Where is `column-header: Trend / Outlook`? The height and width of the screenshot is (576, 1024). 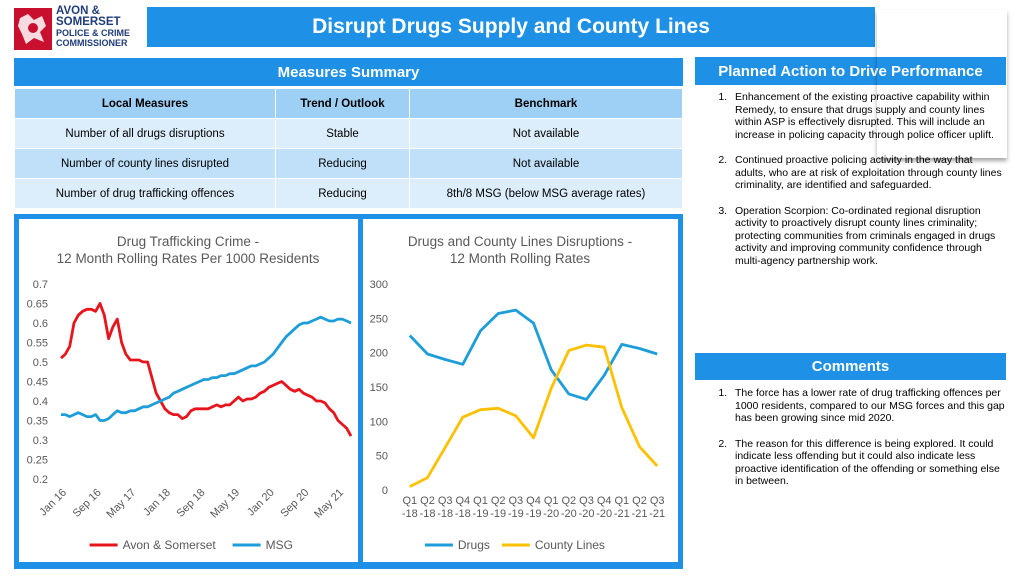 column-header: Trend / Outlook is located at coordinates (342, 103).